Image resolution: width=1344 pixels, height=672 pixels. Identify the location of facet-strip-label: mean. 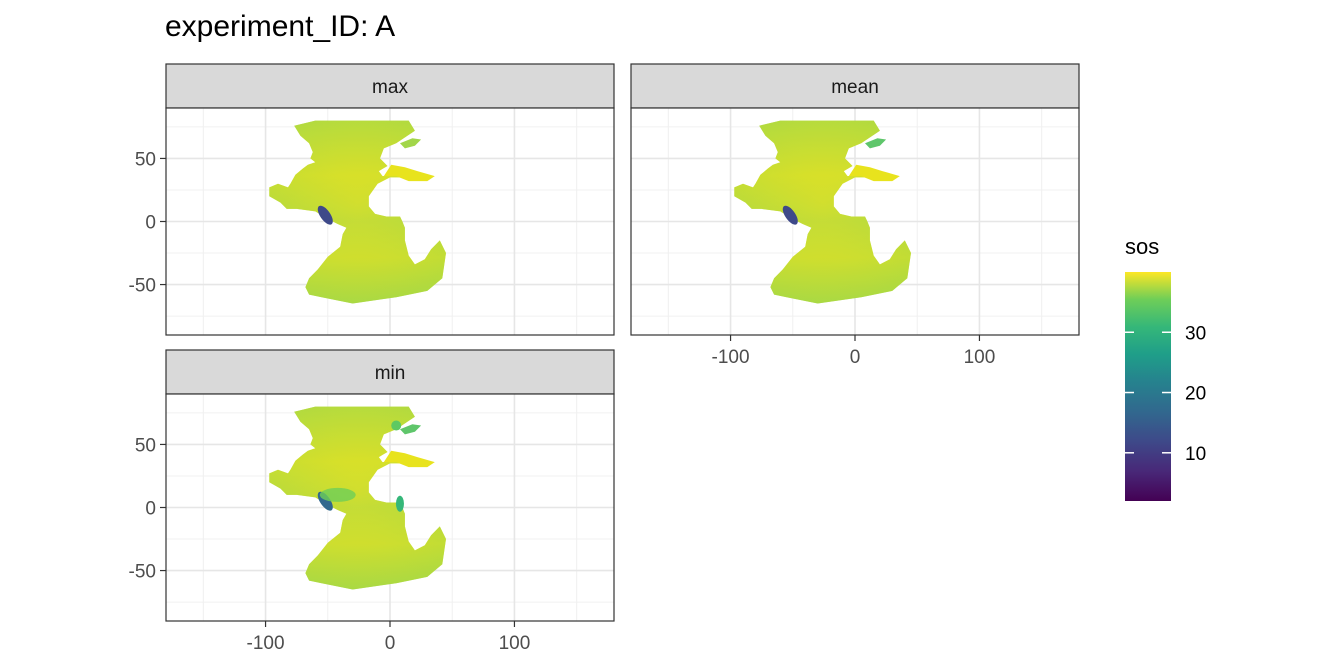
(855, 87).